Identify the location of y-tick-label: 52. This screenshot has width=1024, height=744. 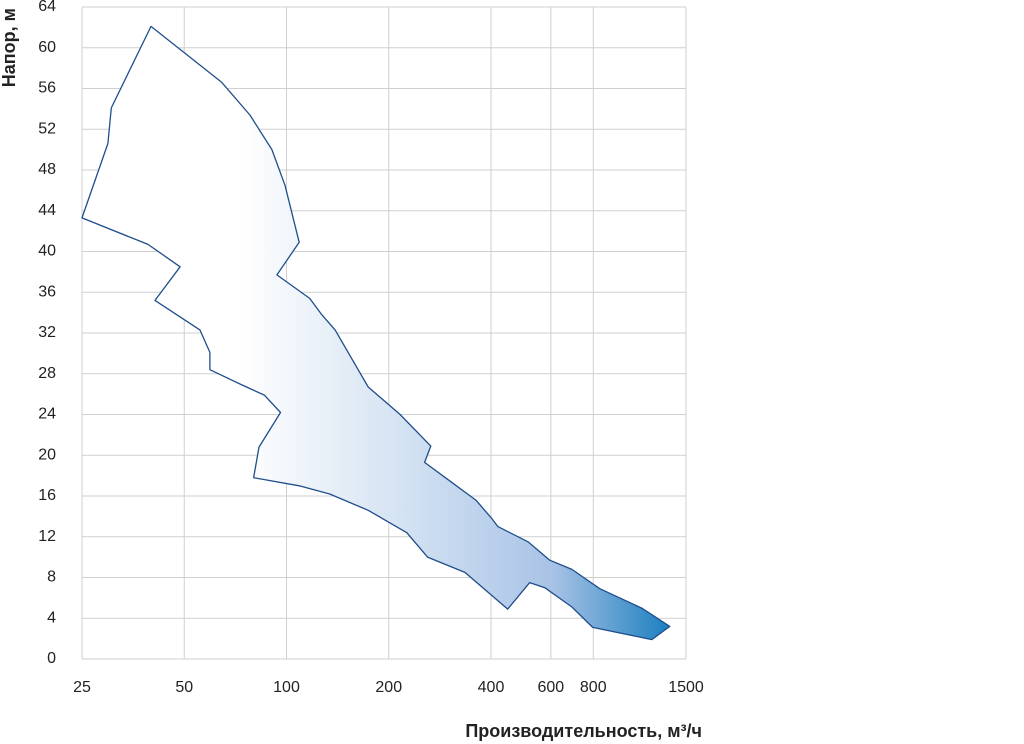
(47, 128).